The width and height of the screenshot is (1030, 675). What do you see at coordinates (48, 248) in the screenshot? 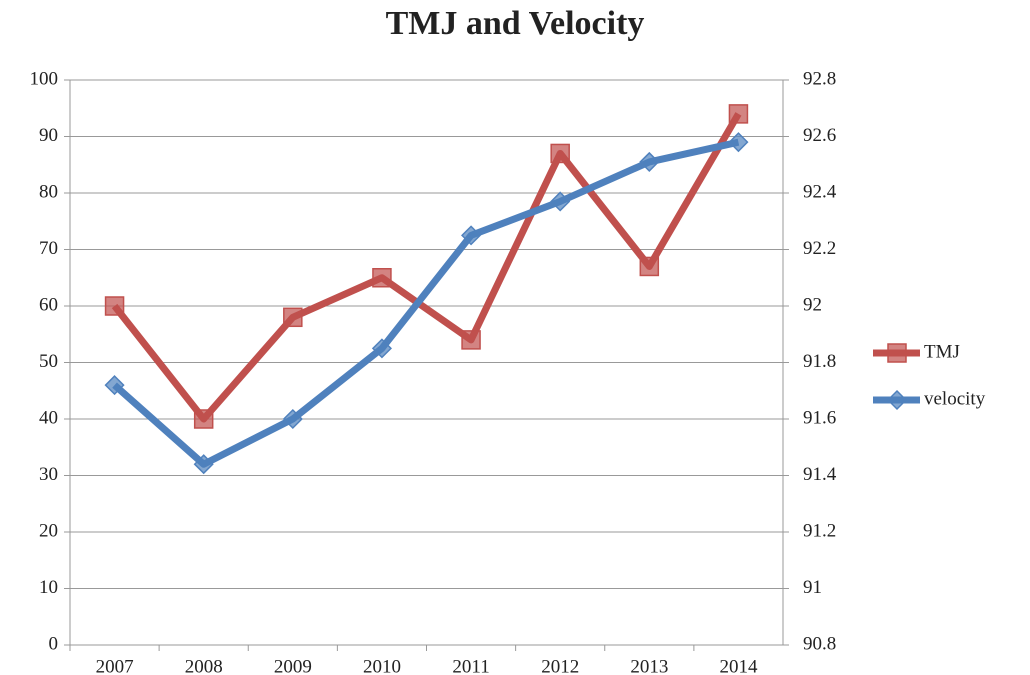
I see `y-tick-label: 70` at bounding box center [48, 248].